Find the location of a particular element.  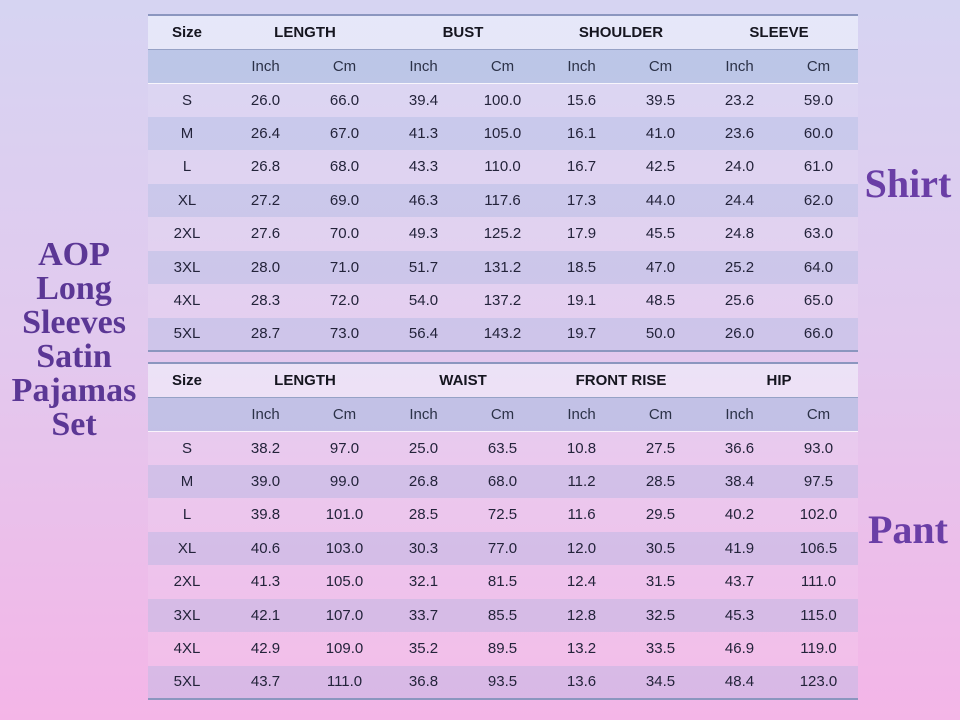

value-cell: 103.0 is located at coordinates (344, 548).